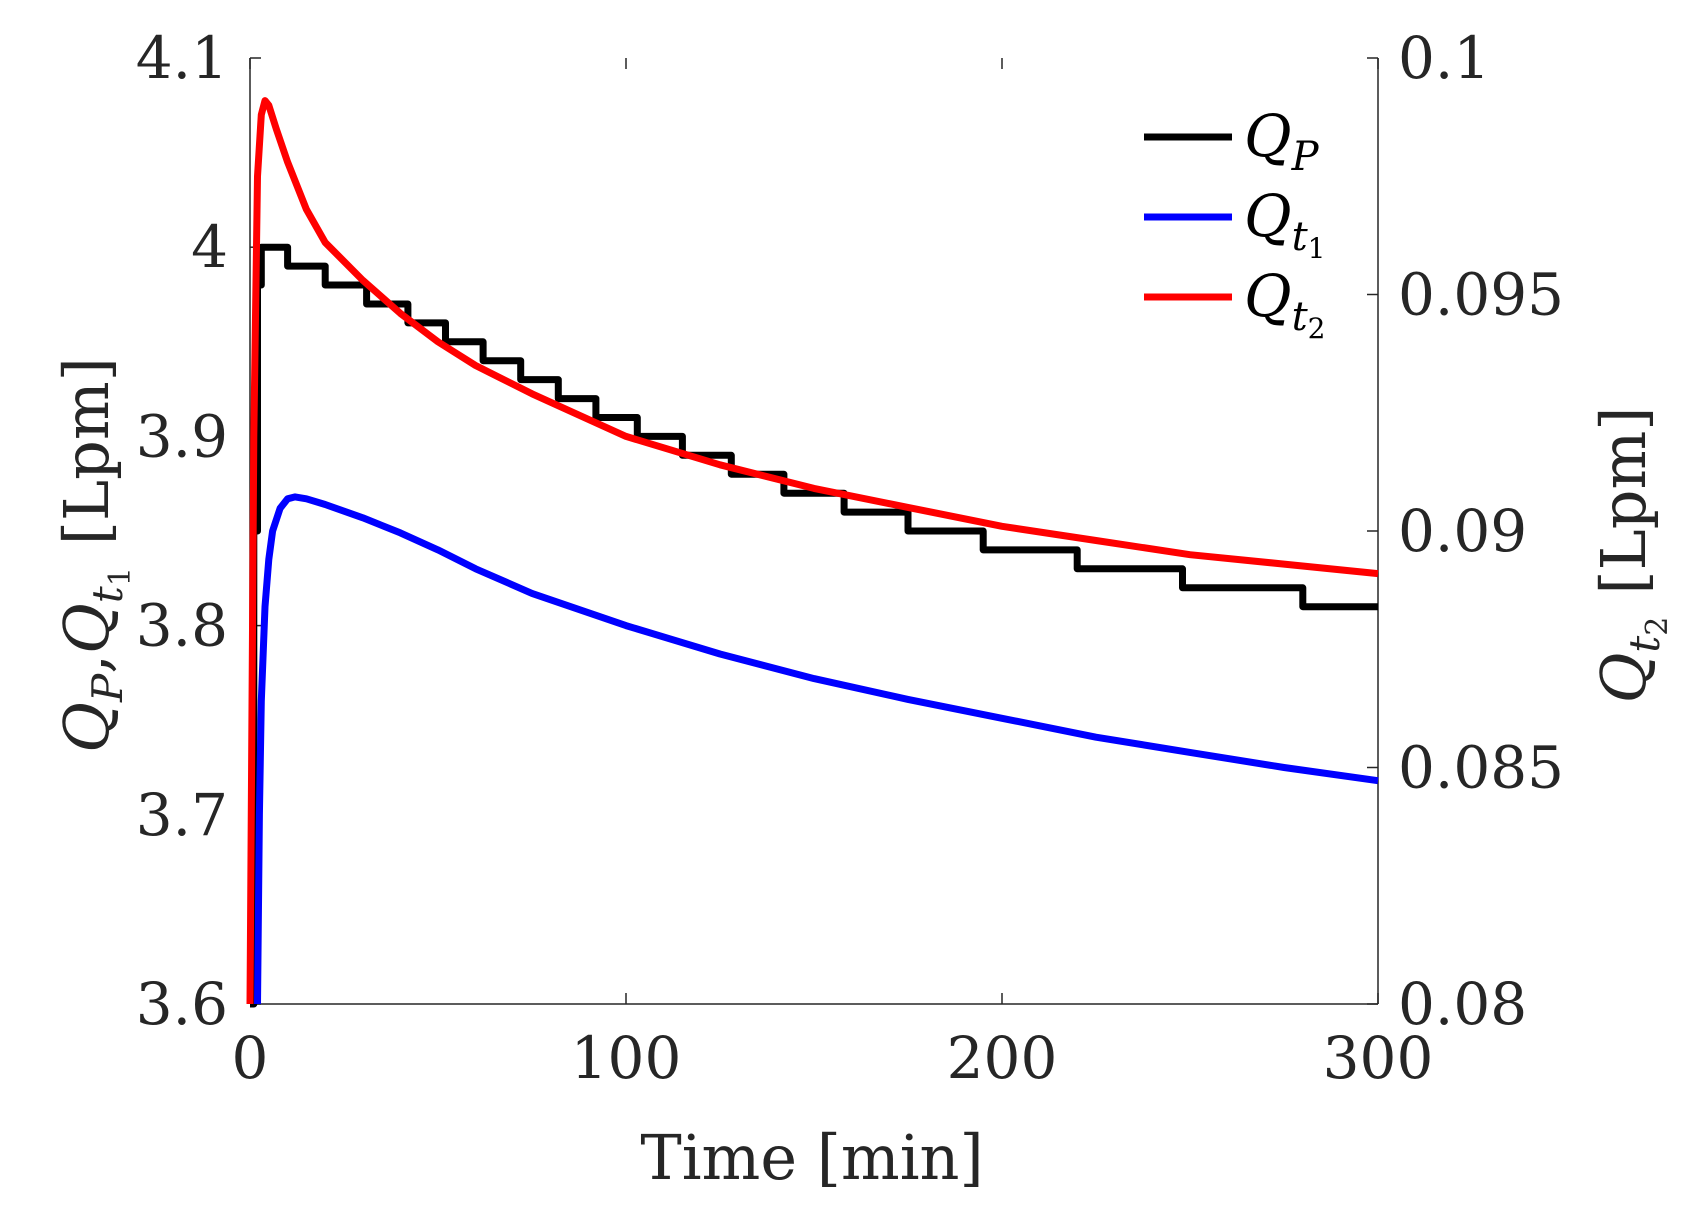  Describe the element at coordinates (1232, 141) in the screenshot. I see `legend-item-qp: QP` at that location.